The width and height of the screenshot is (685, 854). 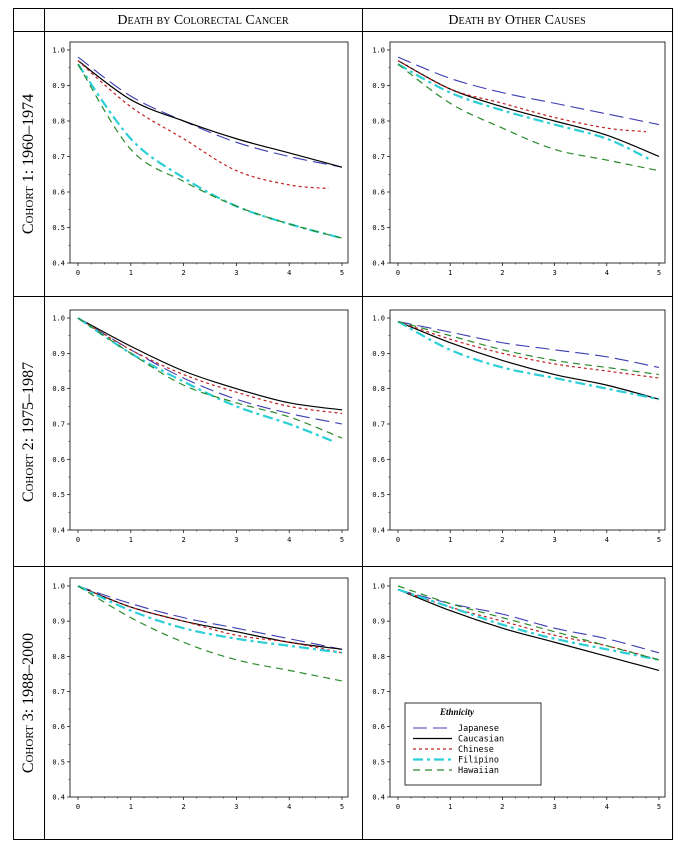 I want to click on chart-panel-4: 0.4 0.5 0.6 0.7 0.8 0.9 1.0 0 1 2 3 4 5, so click(x=519, y=426).